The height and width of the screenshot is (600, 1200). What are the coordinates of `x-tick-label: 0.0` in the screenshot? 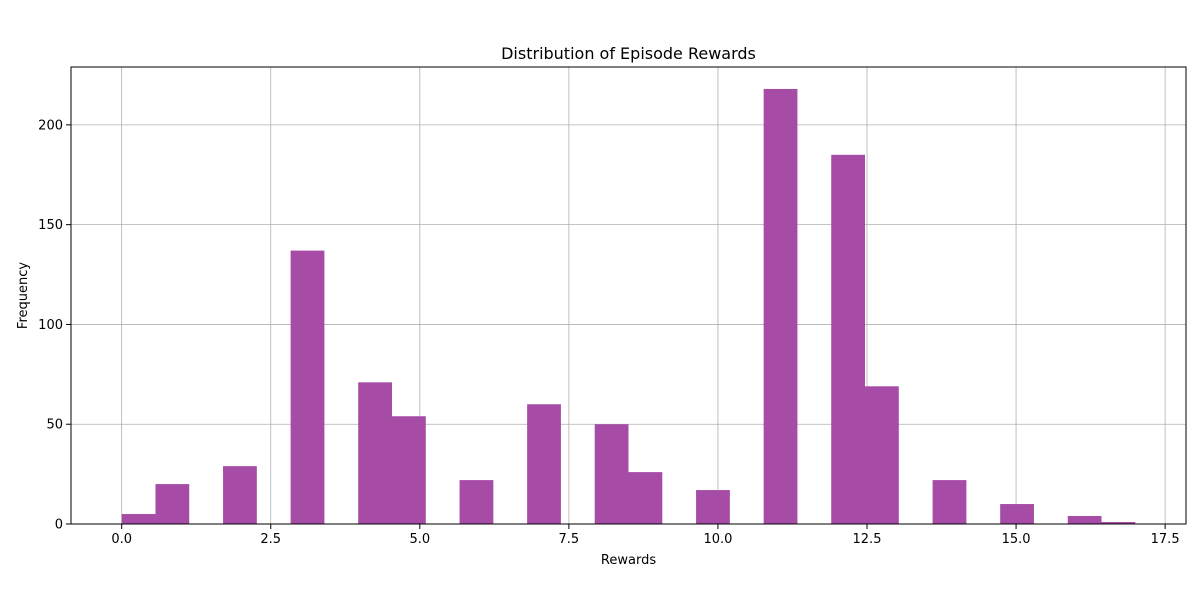 It's located at (121, 539).